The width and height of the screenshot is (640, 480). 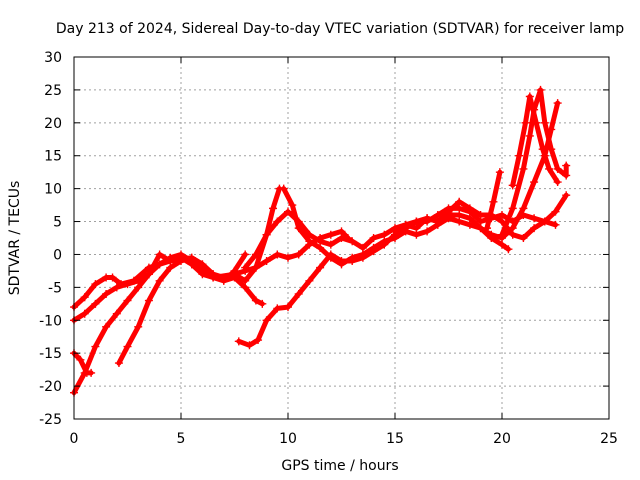 I want to click on y-tick-label: 15, so click(x=53, y=157).